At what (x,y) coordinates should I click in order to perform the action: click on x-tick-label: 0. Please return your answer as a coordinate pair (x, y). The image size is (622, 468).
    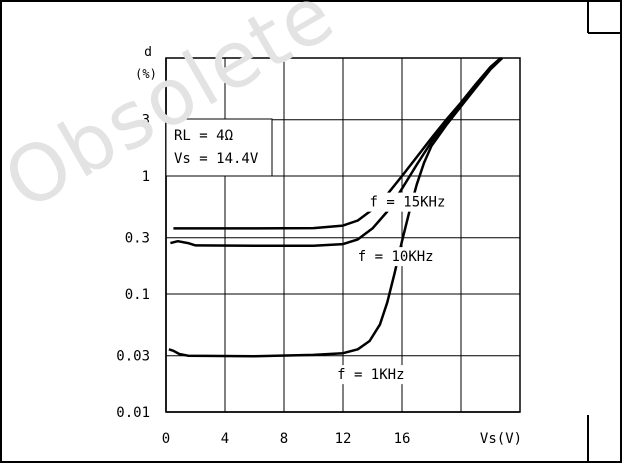
    Looking at the image, I should click on (166, 439).